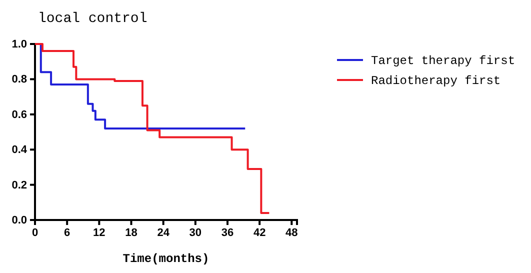 This screenshot has width=531, height=273. I want to click on x-tick-label: 30, so click(195, 232).